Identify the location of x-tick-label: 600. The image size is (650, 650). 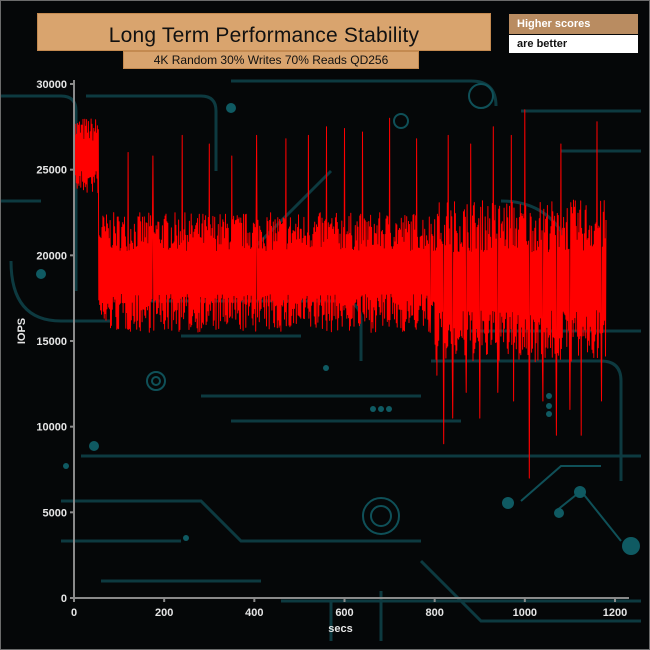
(344, 613).